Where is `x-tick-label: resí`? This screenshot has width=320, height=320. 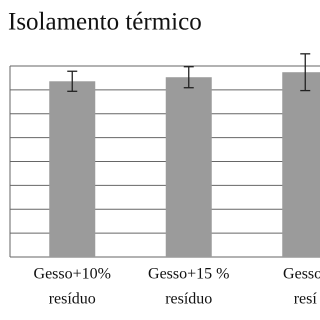 x-tick-label: resí is located at coordinates (306, 299).